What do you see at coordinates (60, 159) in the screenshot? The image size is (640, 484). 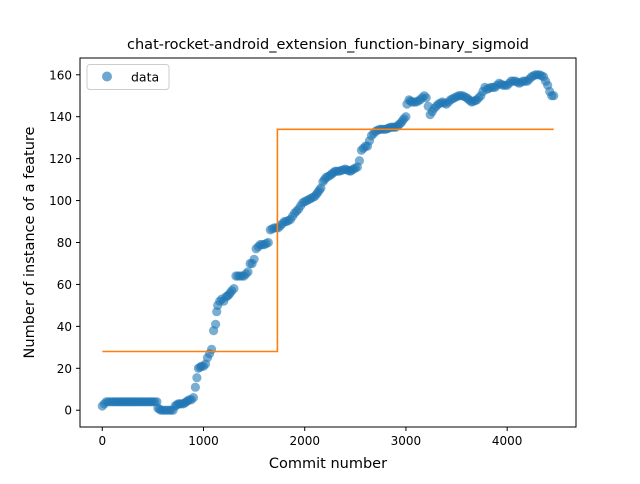 I see `y-tick-label: 120` at bounding box center [60, 159].